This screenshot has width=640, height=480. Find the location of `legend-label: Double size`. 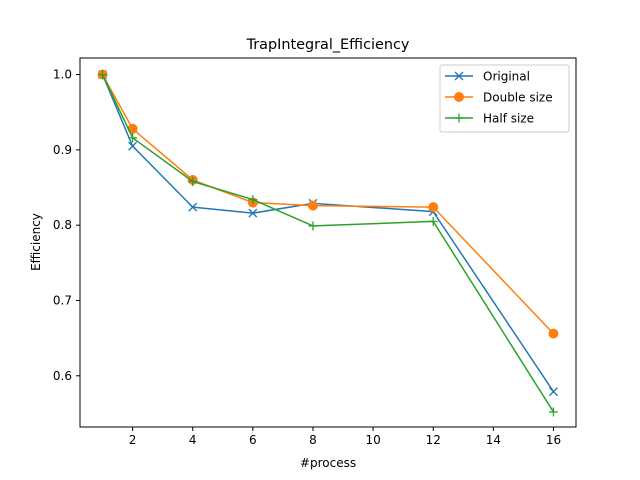

legend-label: Double size is located at coordinates (518, 98).